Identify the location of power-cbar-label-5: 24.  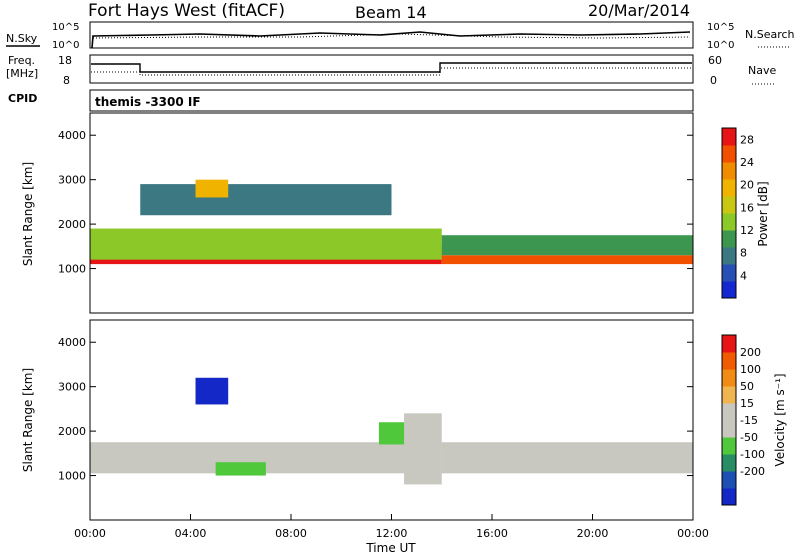
(747, 162).